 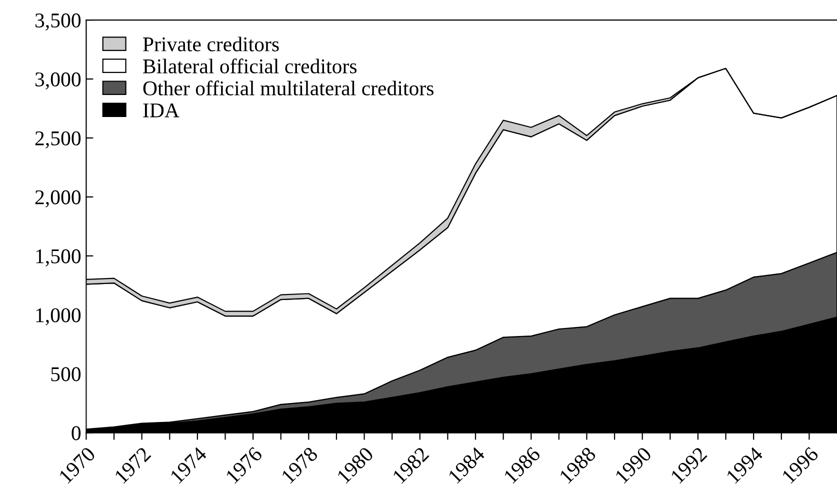 I want to click on y-tick-label: 1,500, so click(x=58, y=257).